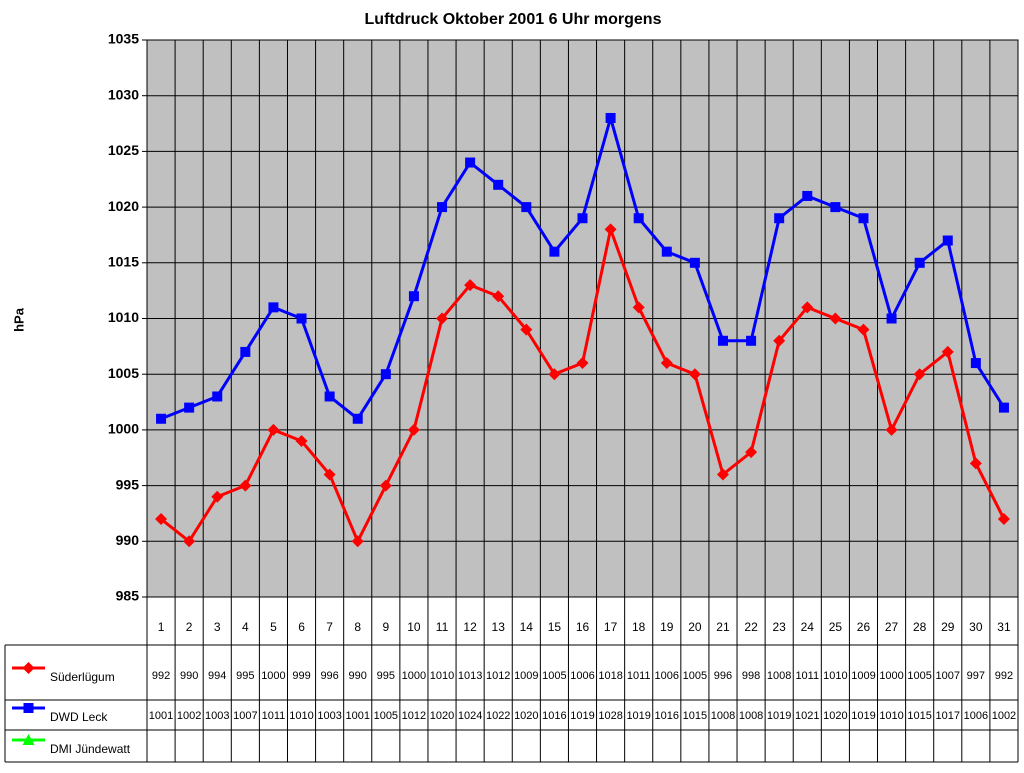 This screenshot has height=773, width=1024. What do you see at coordinates (864, 627) in the screenshot?
I see `x-tick-label: 26` at bounding box center [864, 627].